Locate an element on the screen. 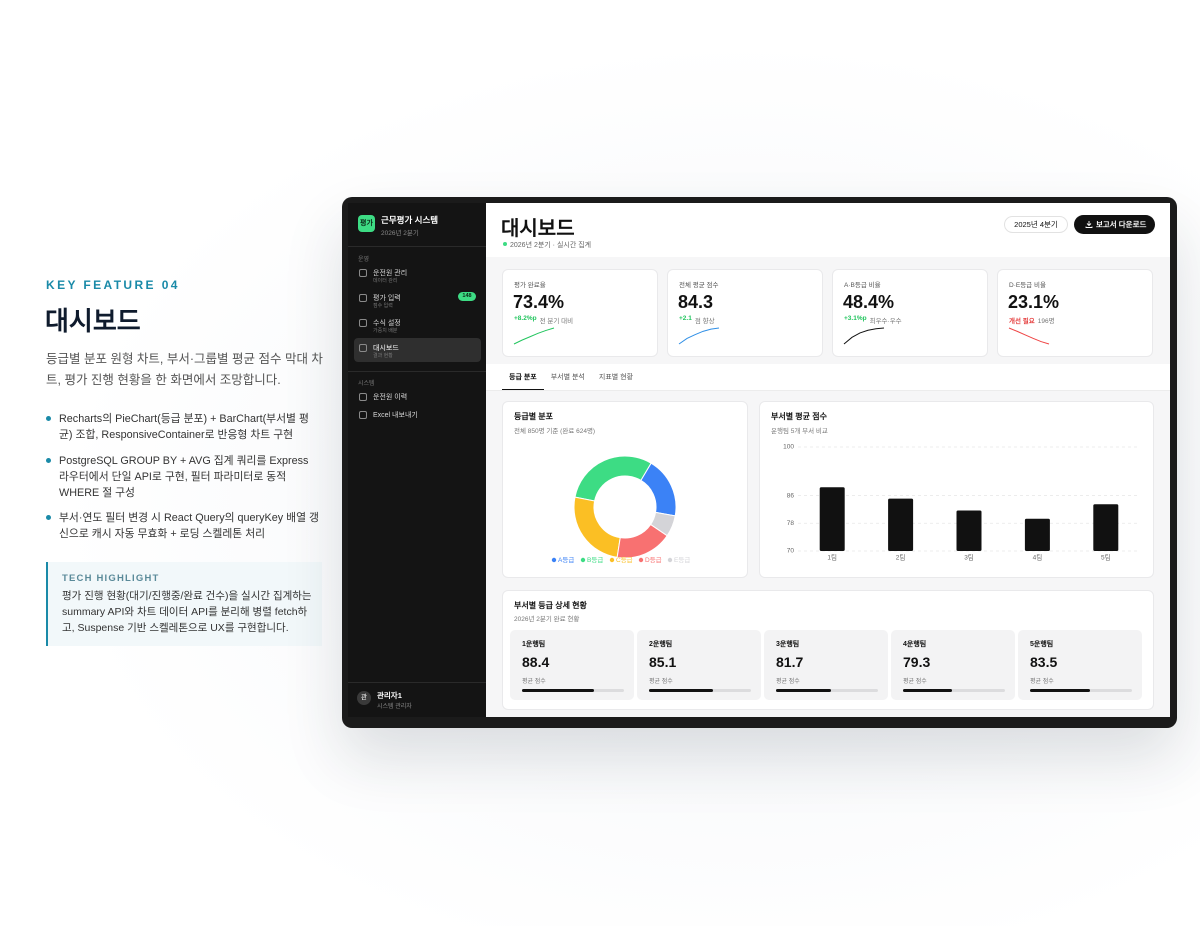  download-icon is located at coordinates (1089, 224).